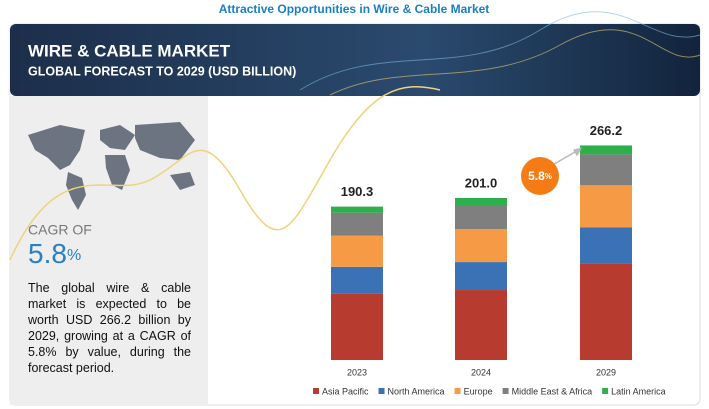 Image resolution: width=709 pixels, height=409 pixels. Describe the element at coordinates (638, 391) in the screenshot. I see `legend-label: Latin America` at that location.